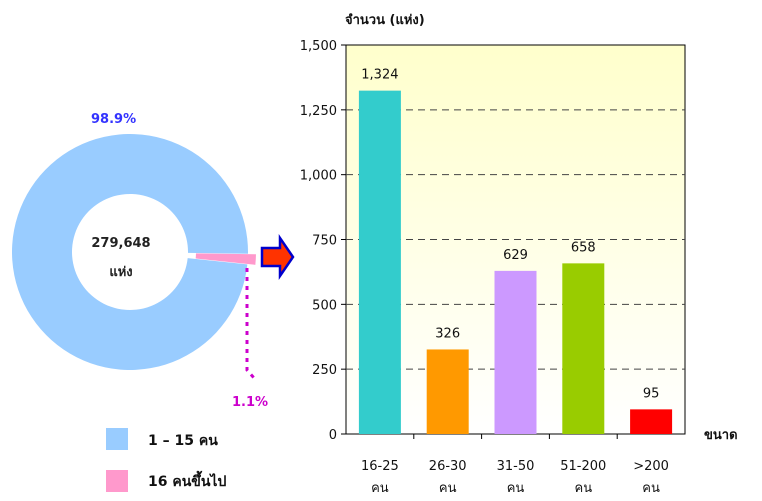 This screenshot has width=762, height=501. What do you see at coordinates (318, 111) in the screenshot?
I see `y-tick-label: 1,250` at bounding box center [318, 111].